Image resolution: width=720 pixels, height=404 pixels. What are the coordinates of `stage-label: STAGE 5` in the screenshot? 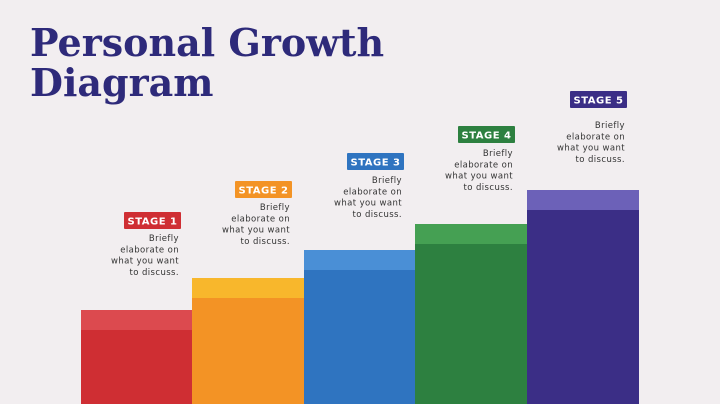 It's located at (599, 101).